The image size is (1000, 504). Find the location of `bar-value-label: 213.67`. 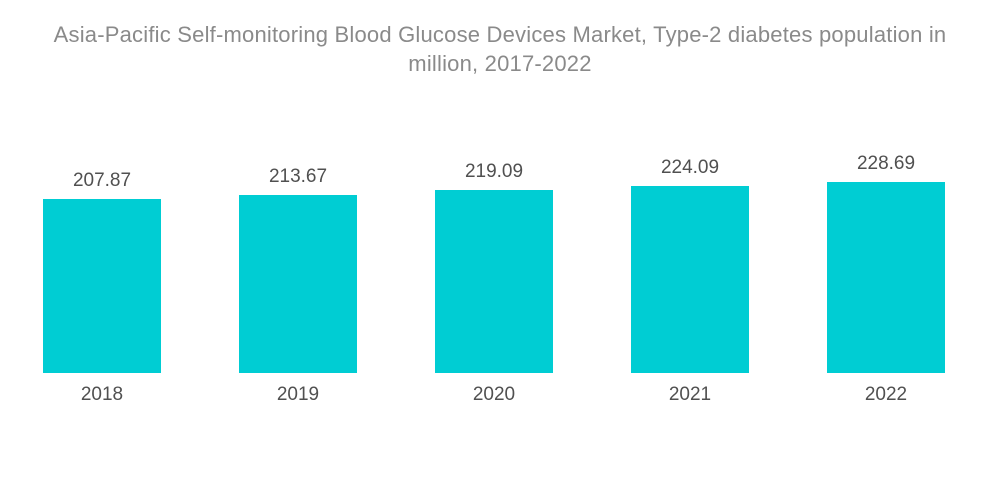

bar-value-label: 213.67 is located at coordinates (298, 176).